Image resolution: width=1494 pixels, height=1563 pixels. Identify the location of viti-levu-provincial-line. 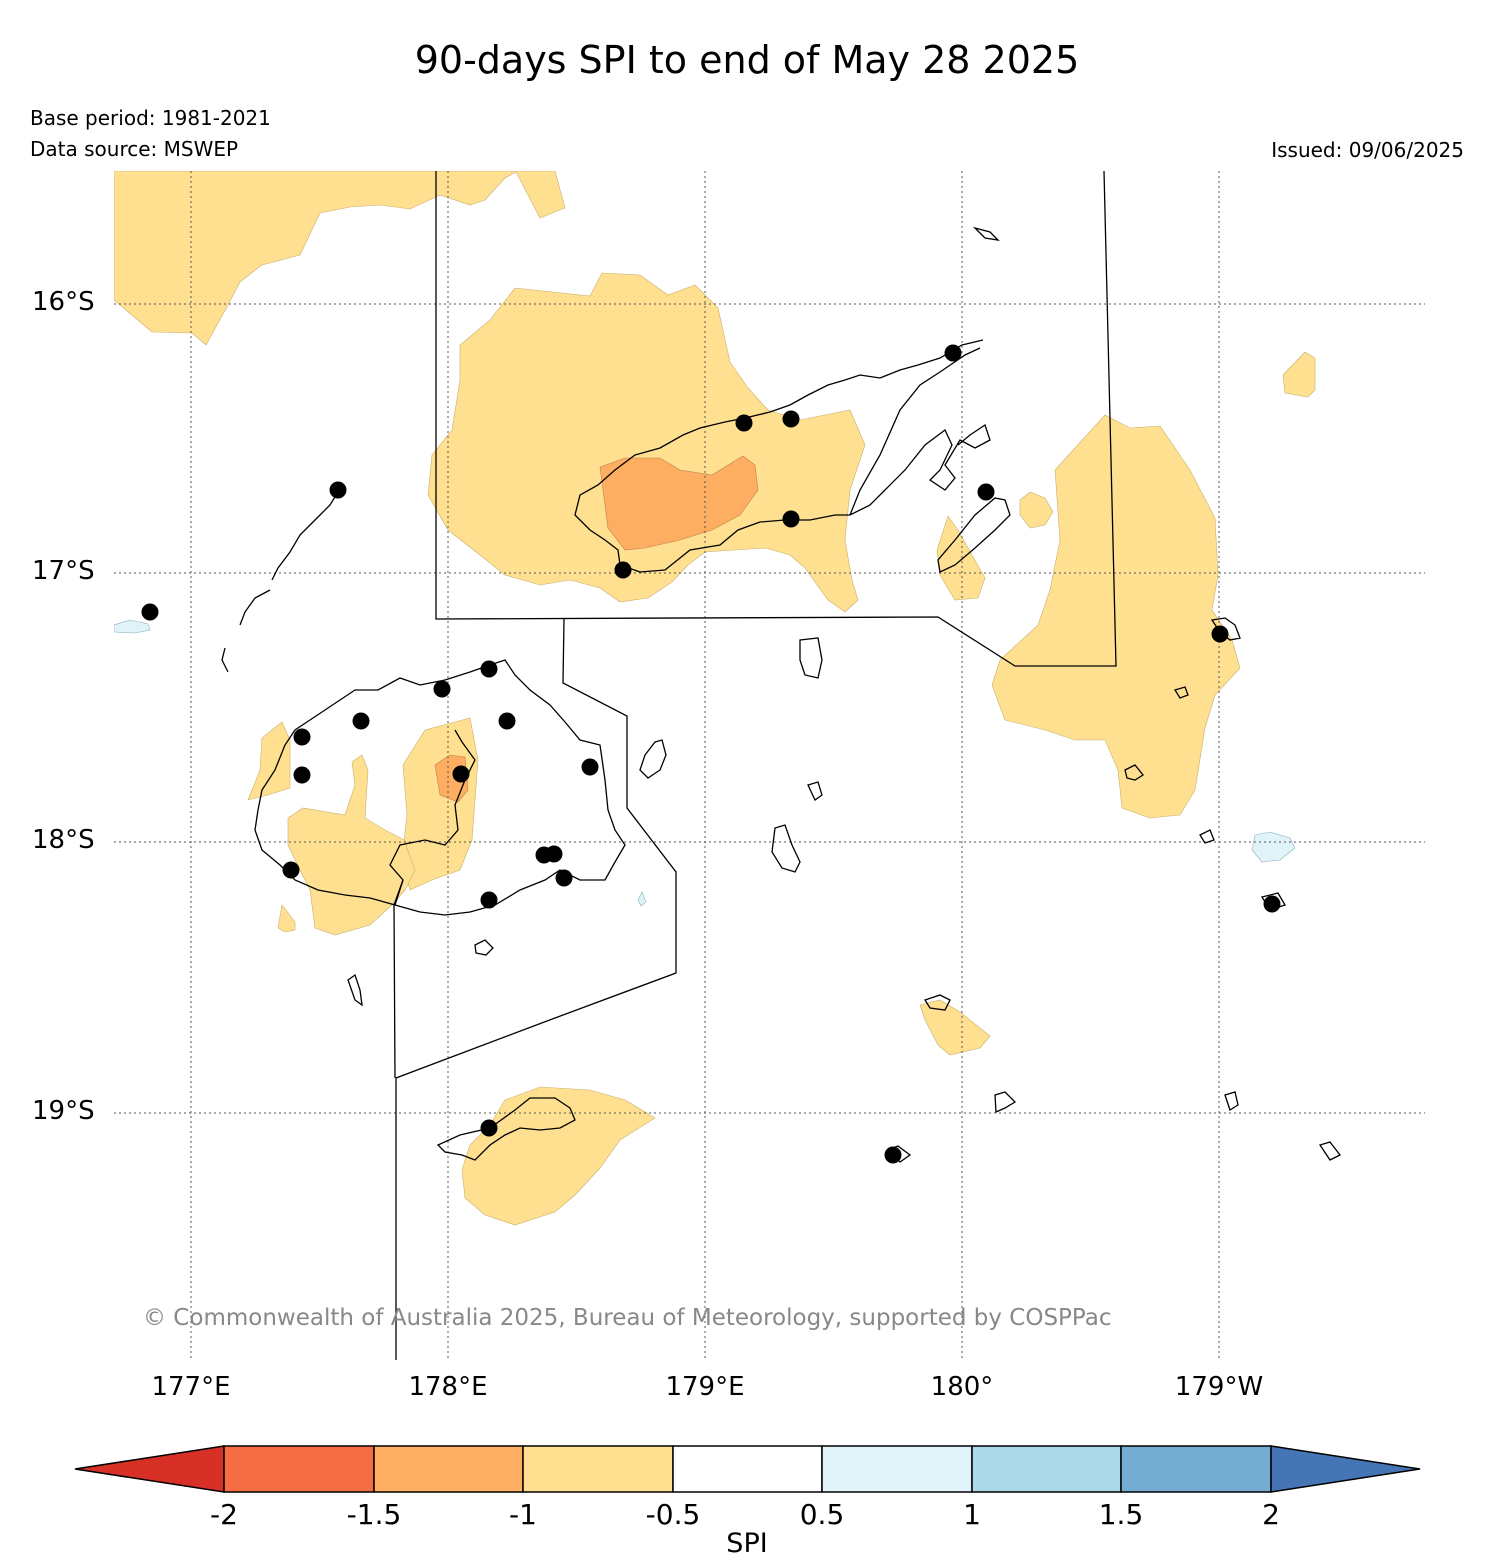
(432, 817).